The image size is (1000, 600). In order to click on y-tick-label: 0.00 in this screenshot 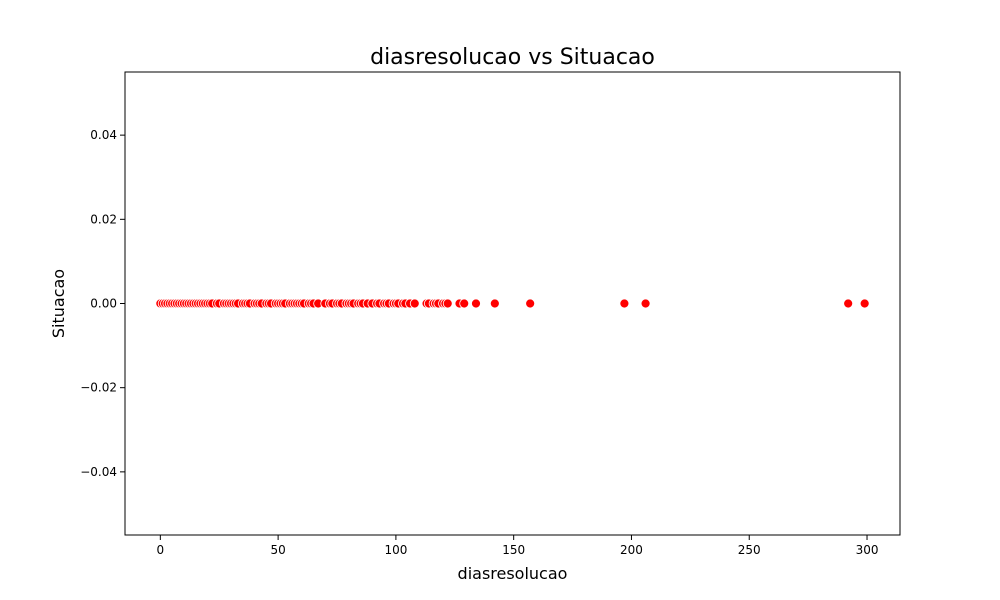, I will do `click(103, 304)`.